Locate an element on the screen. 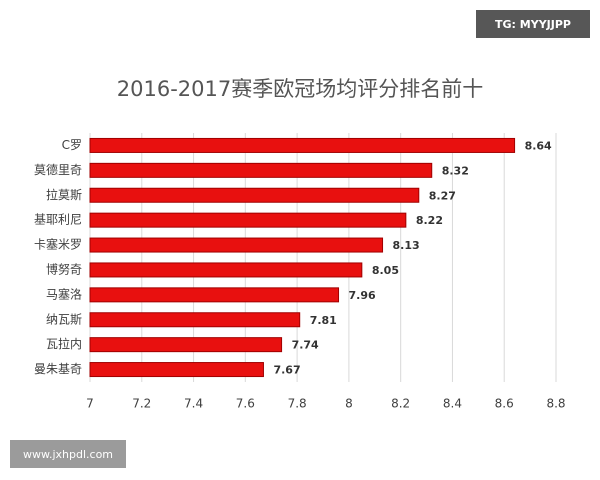  value-label: 7.67 is located at coordinates (286, 370).